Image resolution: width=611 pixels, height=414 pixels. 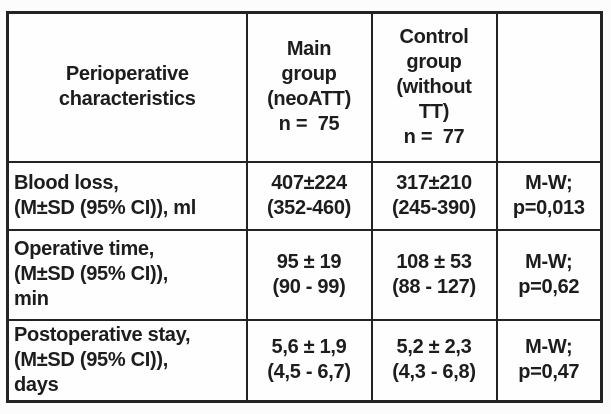 What do you see at coordinates (434, 195) in the screenshot?
I see `cell-blood-loss-control: 317±210 (245-390)` at bounding box center [434, 195].